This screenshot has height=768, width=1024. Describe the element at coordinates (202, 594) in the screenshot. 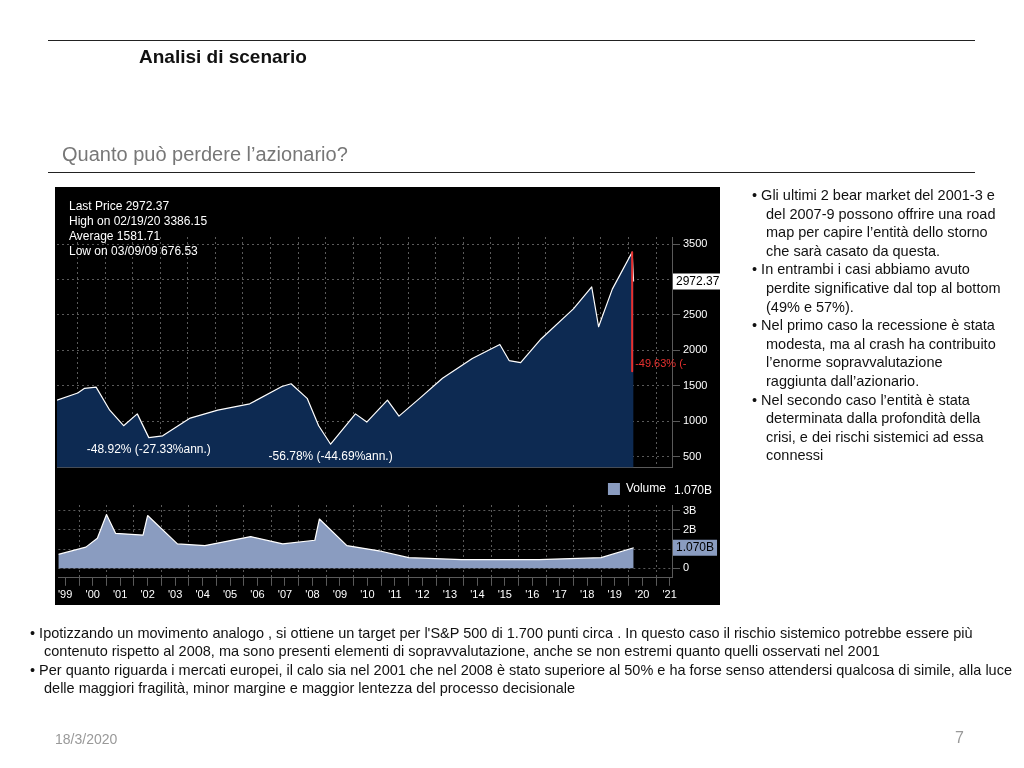

I see `x-tick-label: '04` at that location.